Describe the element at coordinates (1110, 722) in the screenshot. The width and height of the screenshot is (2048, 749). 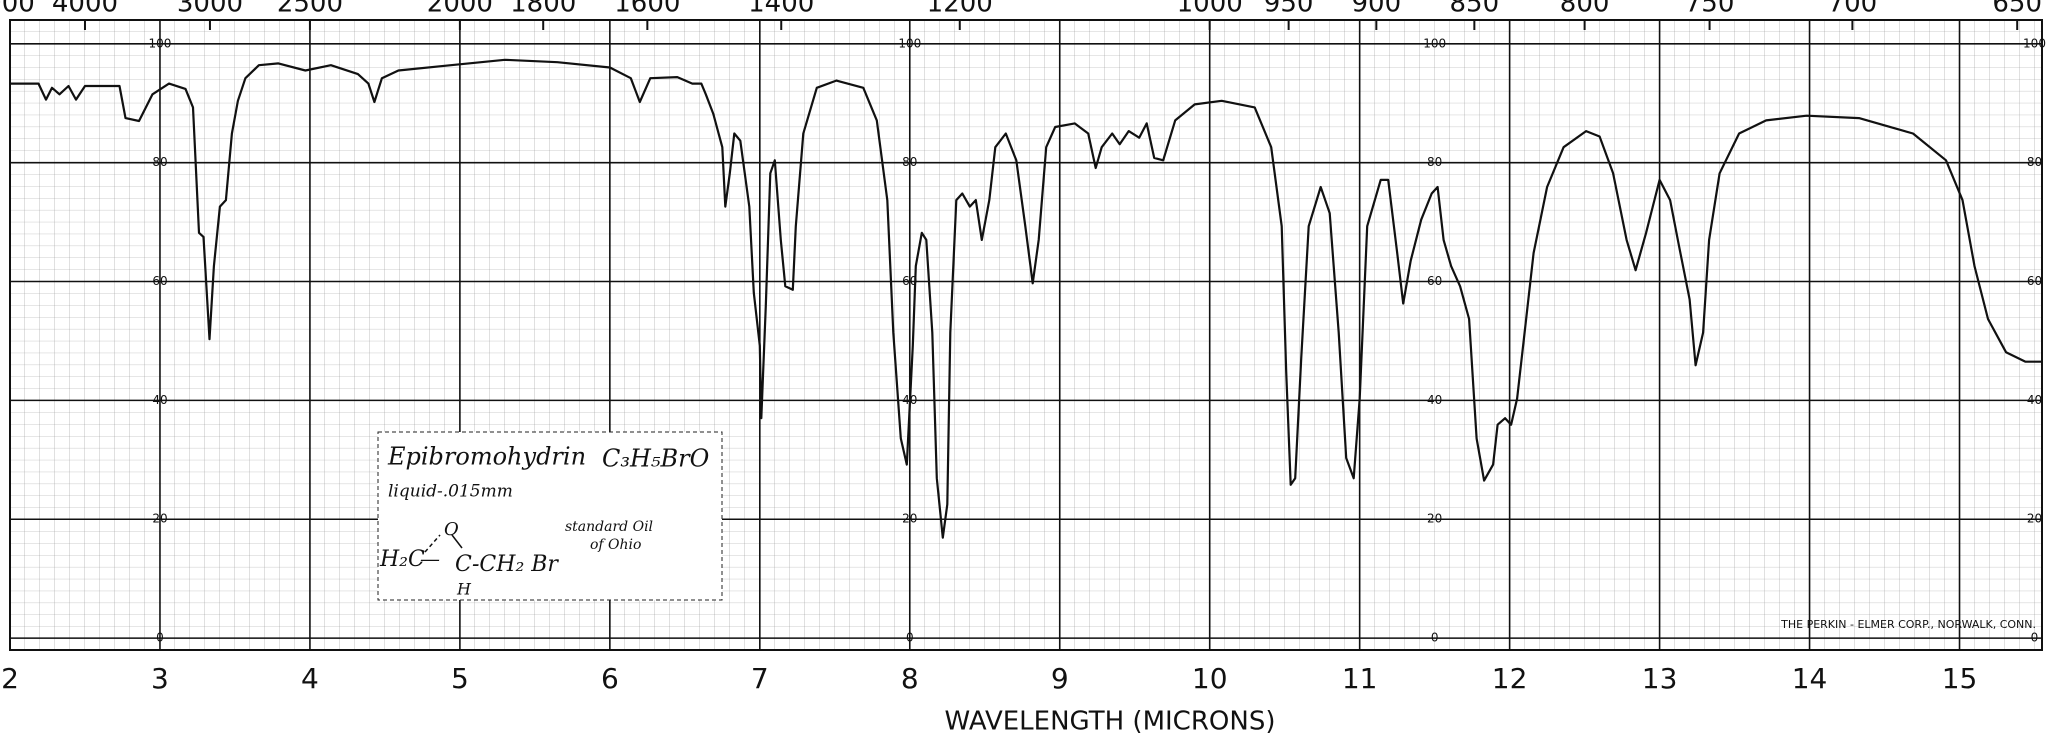
I see `x-axis-label: WAVELENGTH (MICRONS)` at that location.